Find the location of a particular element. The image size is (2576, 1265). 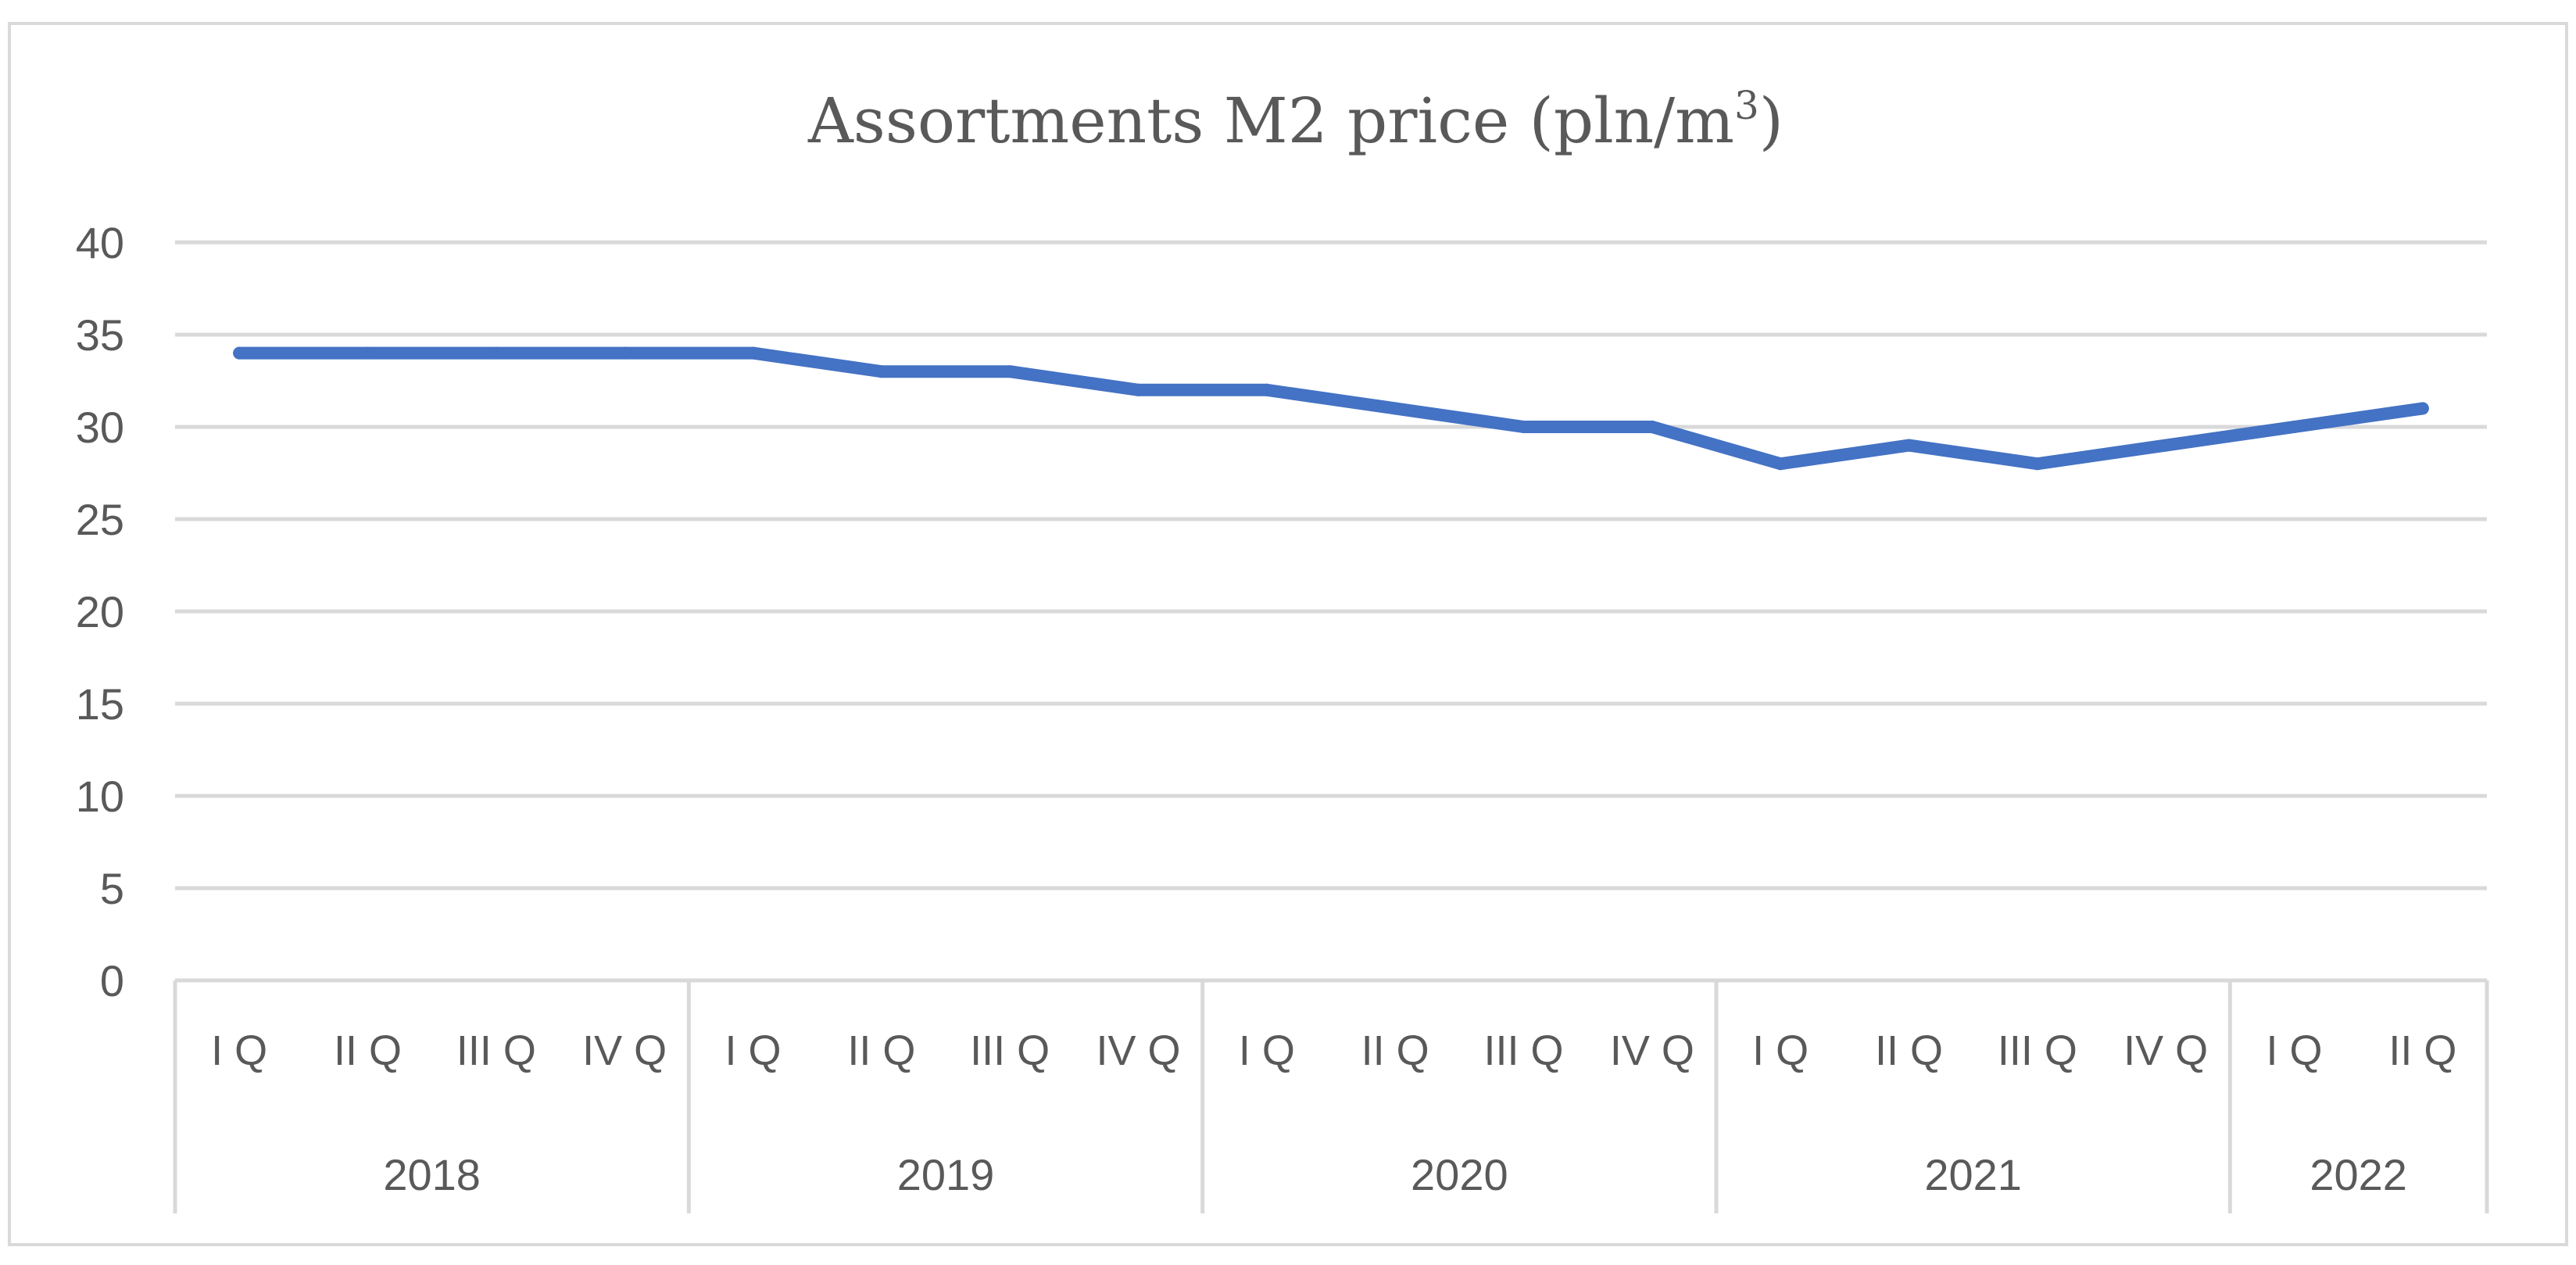

y-tick-label: 5 is located at coordinates (112, 888).